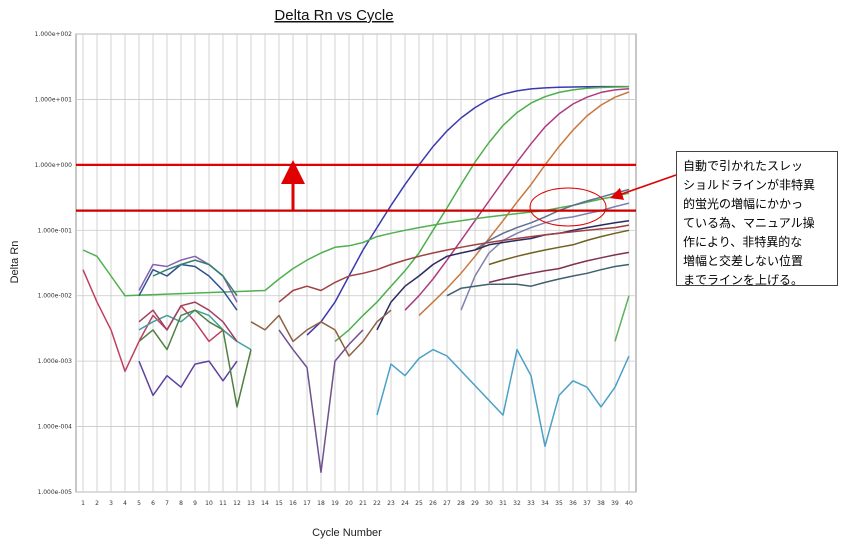 This screenshot has width=850, height=541. I want to click on x-tick-label: 39, so click(615, 503).